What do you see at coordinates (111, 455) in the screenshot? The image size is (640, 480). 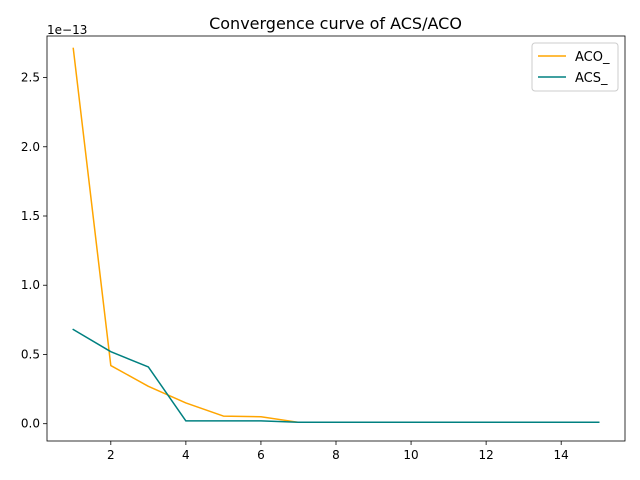 I see `x-tick-label: 2` at bounding box center [111, 455].